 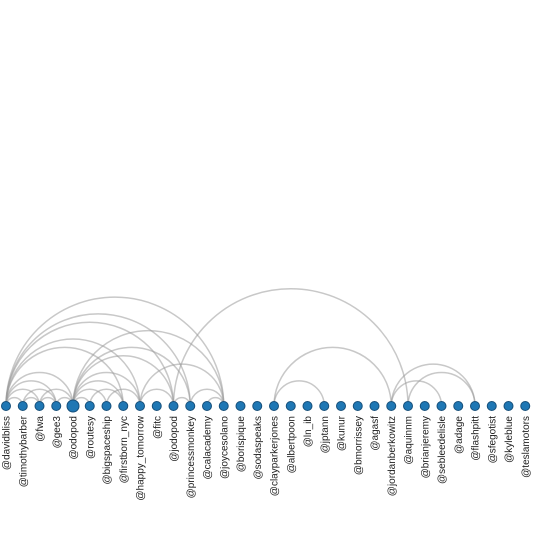 I want to click on node-label: @bigspaceship, so click(x=107, y=450).